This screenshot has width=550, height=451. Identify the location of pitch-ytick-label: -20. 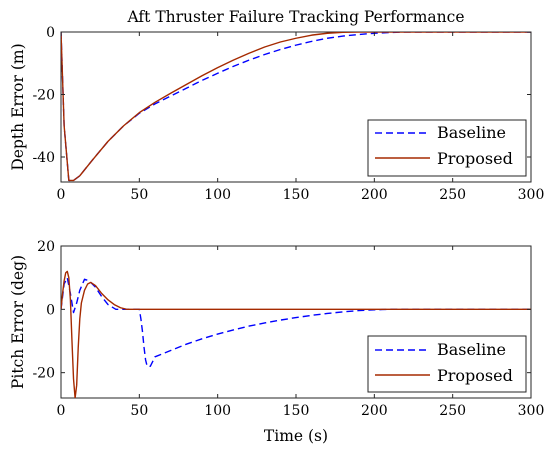
(43, 374).